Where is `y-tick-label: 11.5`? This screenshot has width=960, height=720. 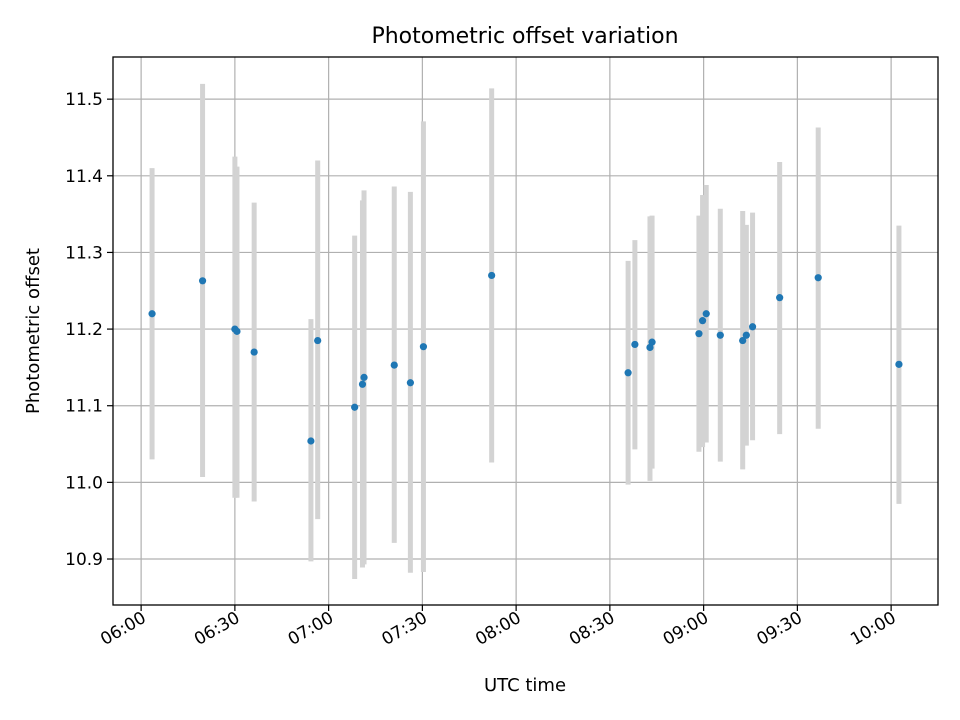 y-tick-label: 11.5 is located at coordinates (84, 100).